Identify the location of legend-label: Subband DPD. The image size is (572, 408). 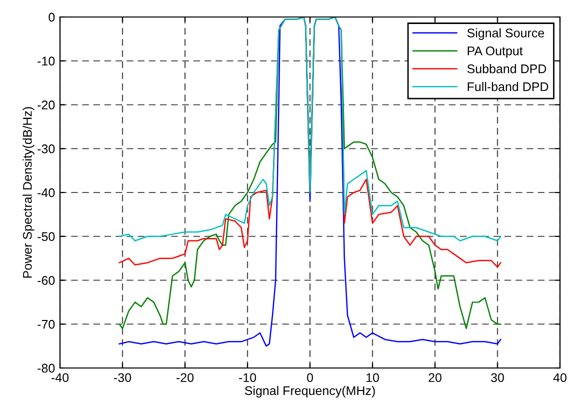
(506, 69).